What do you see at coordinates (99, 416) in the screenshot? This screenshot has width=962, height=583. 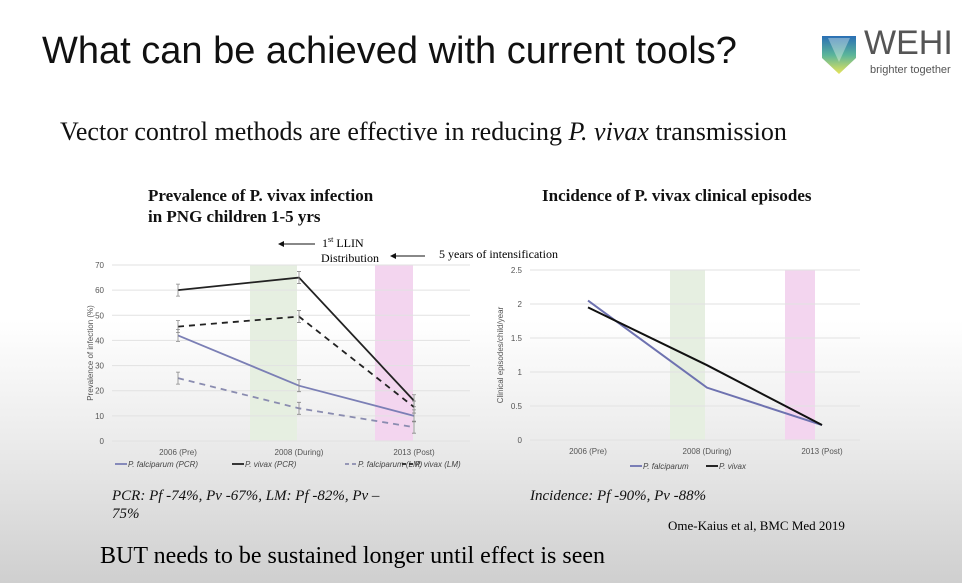 I see `y-tick-label: 10` at bounding box center [99, 416].